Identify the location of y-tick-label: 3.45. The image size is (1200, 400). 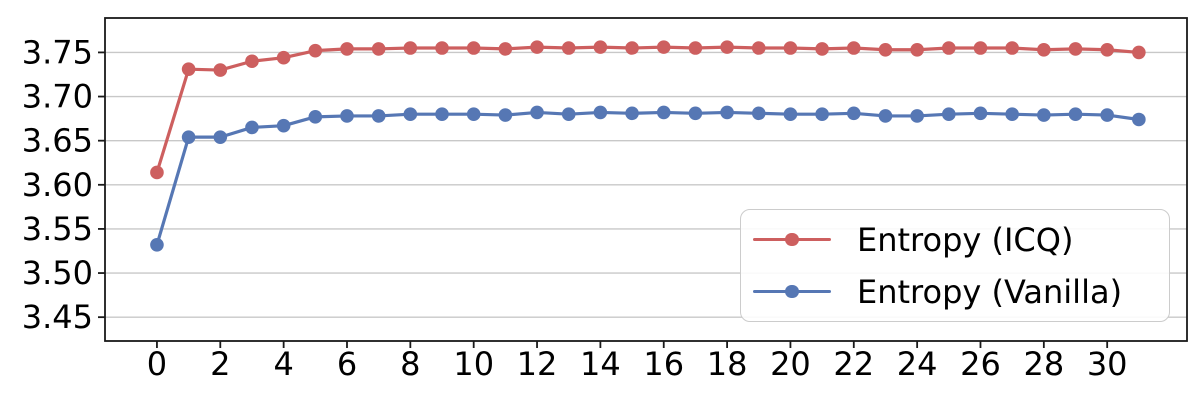
(57, 317).